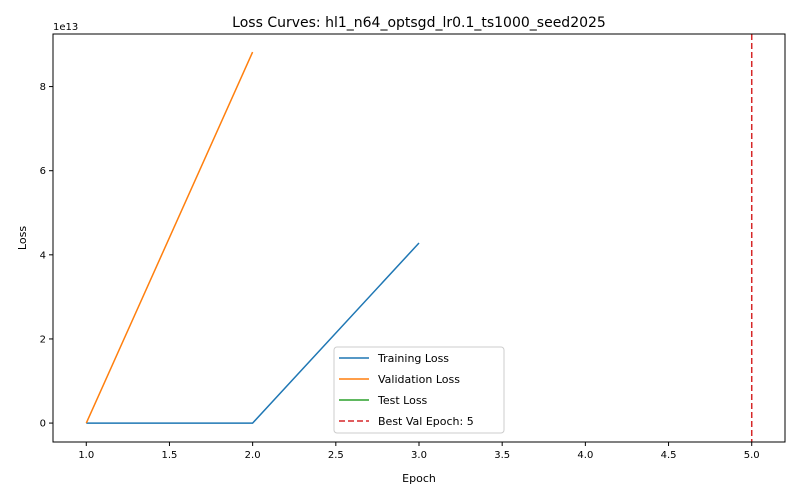  I want to click on x-tick-label: 2.5, so click(336, 455).